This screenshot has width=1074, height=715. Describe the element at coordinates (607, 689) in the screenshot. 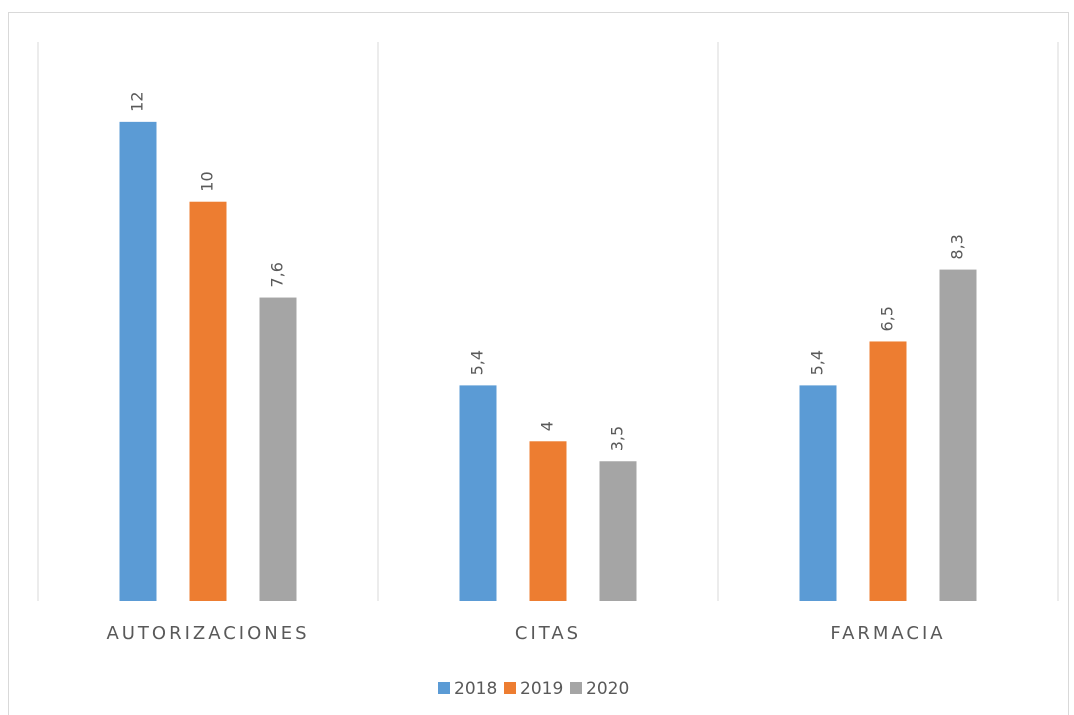

I see `legend-label: 2020` at that location.